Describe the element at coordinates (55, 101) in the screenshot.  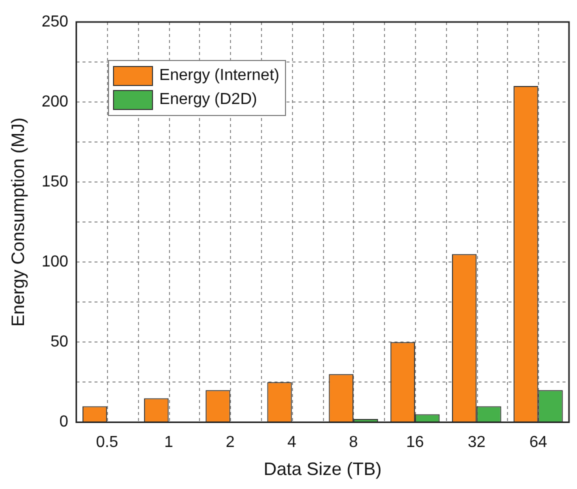
I see `y-tick-label: 200` at that location.